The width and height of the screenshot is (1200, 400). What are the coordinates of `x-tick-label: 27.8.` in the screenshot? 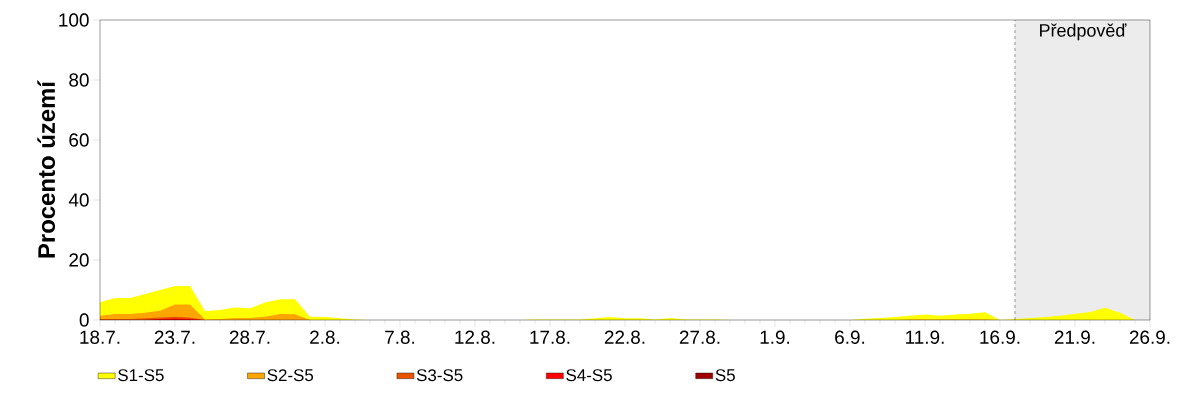 It's located at (699, 337).